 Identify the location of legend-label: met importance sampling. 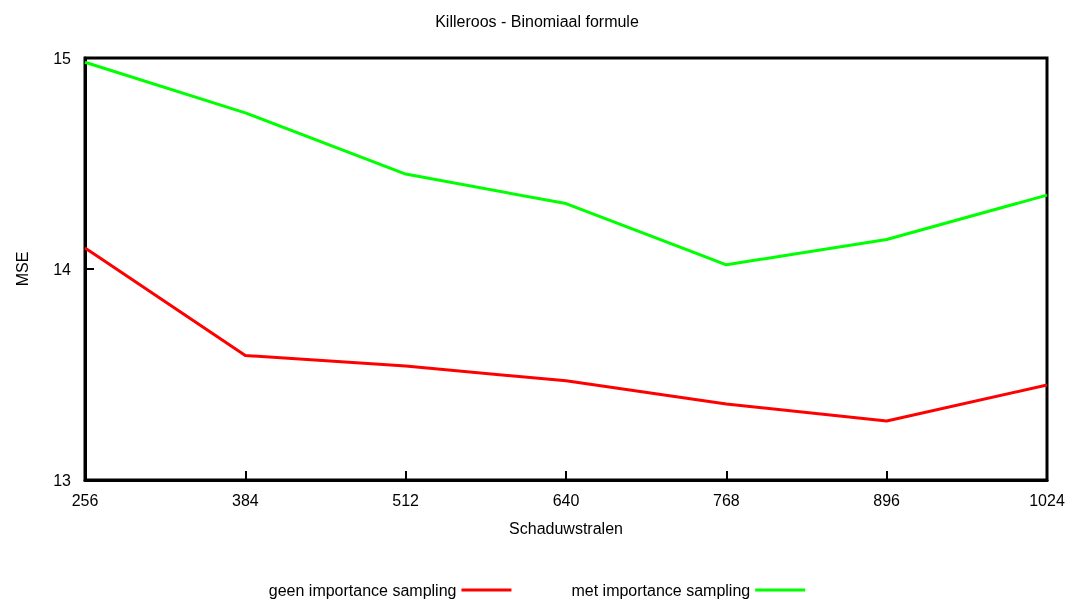
(661, 590).